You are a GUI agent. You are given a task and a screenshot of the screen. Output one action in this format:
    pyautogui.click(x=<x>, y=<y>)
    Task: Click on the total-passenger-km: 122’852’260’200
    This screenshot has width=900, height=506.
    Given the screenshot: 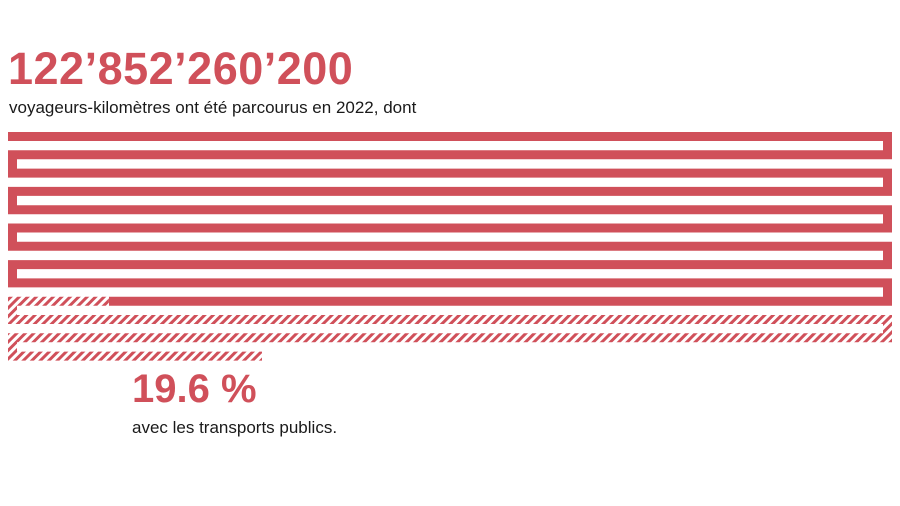 What is the action you would take?
    pyautogui.click(x=181, y=68)
    